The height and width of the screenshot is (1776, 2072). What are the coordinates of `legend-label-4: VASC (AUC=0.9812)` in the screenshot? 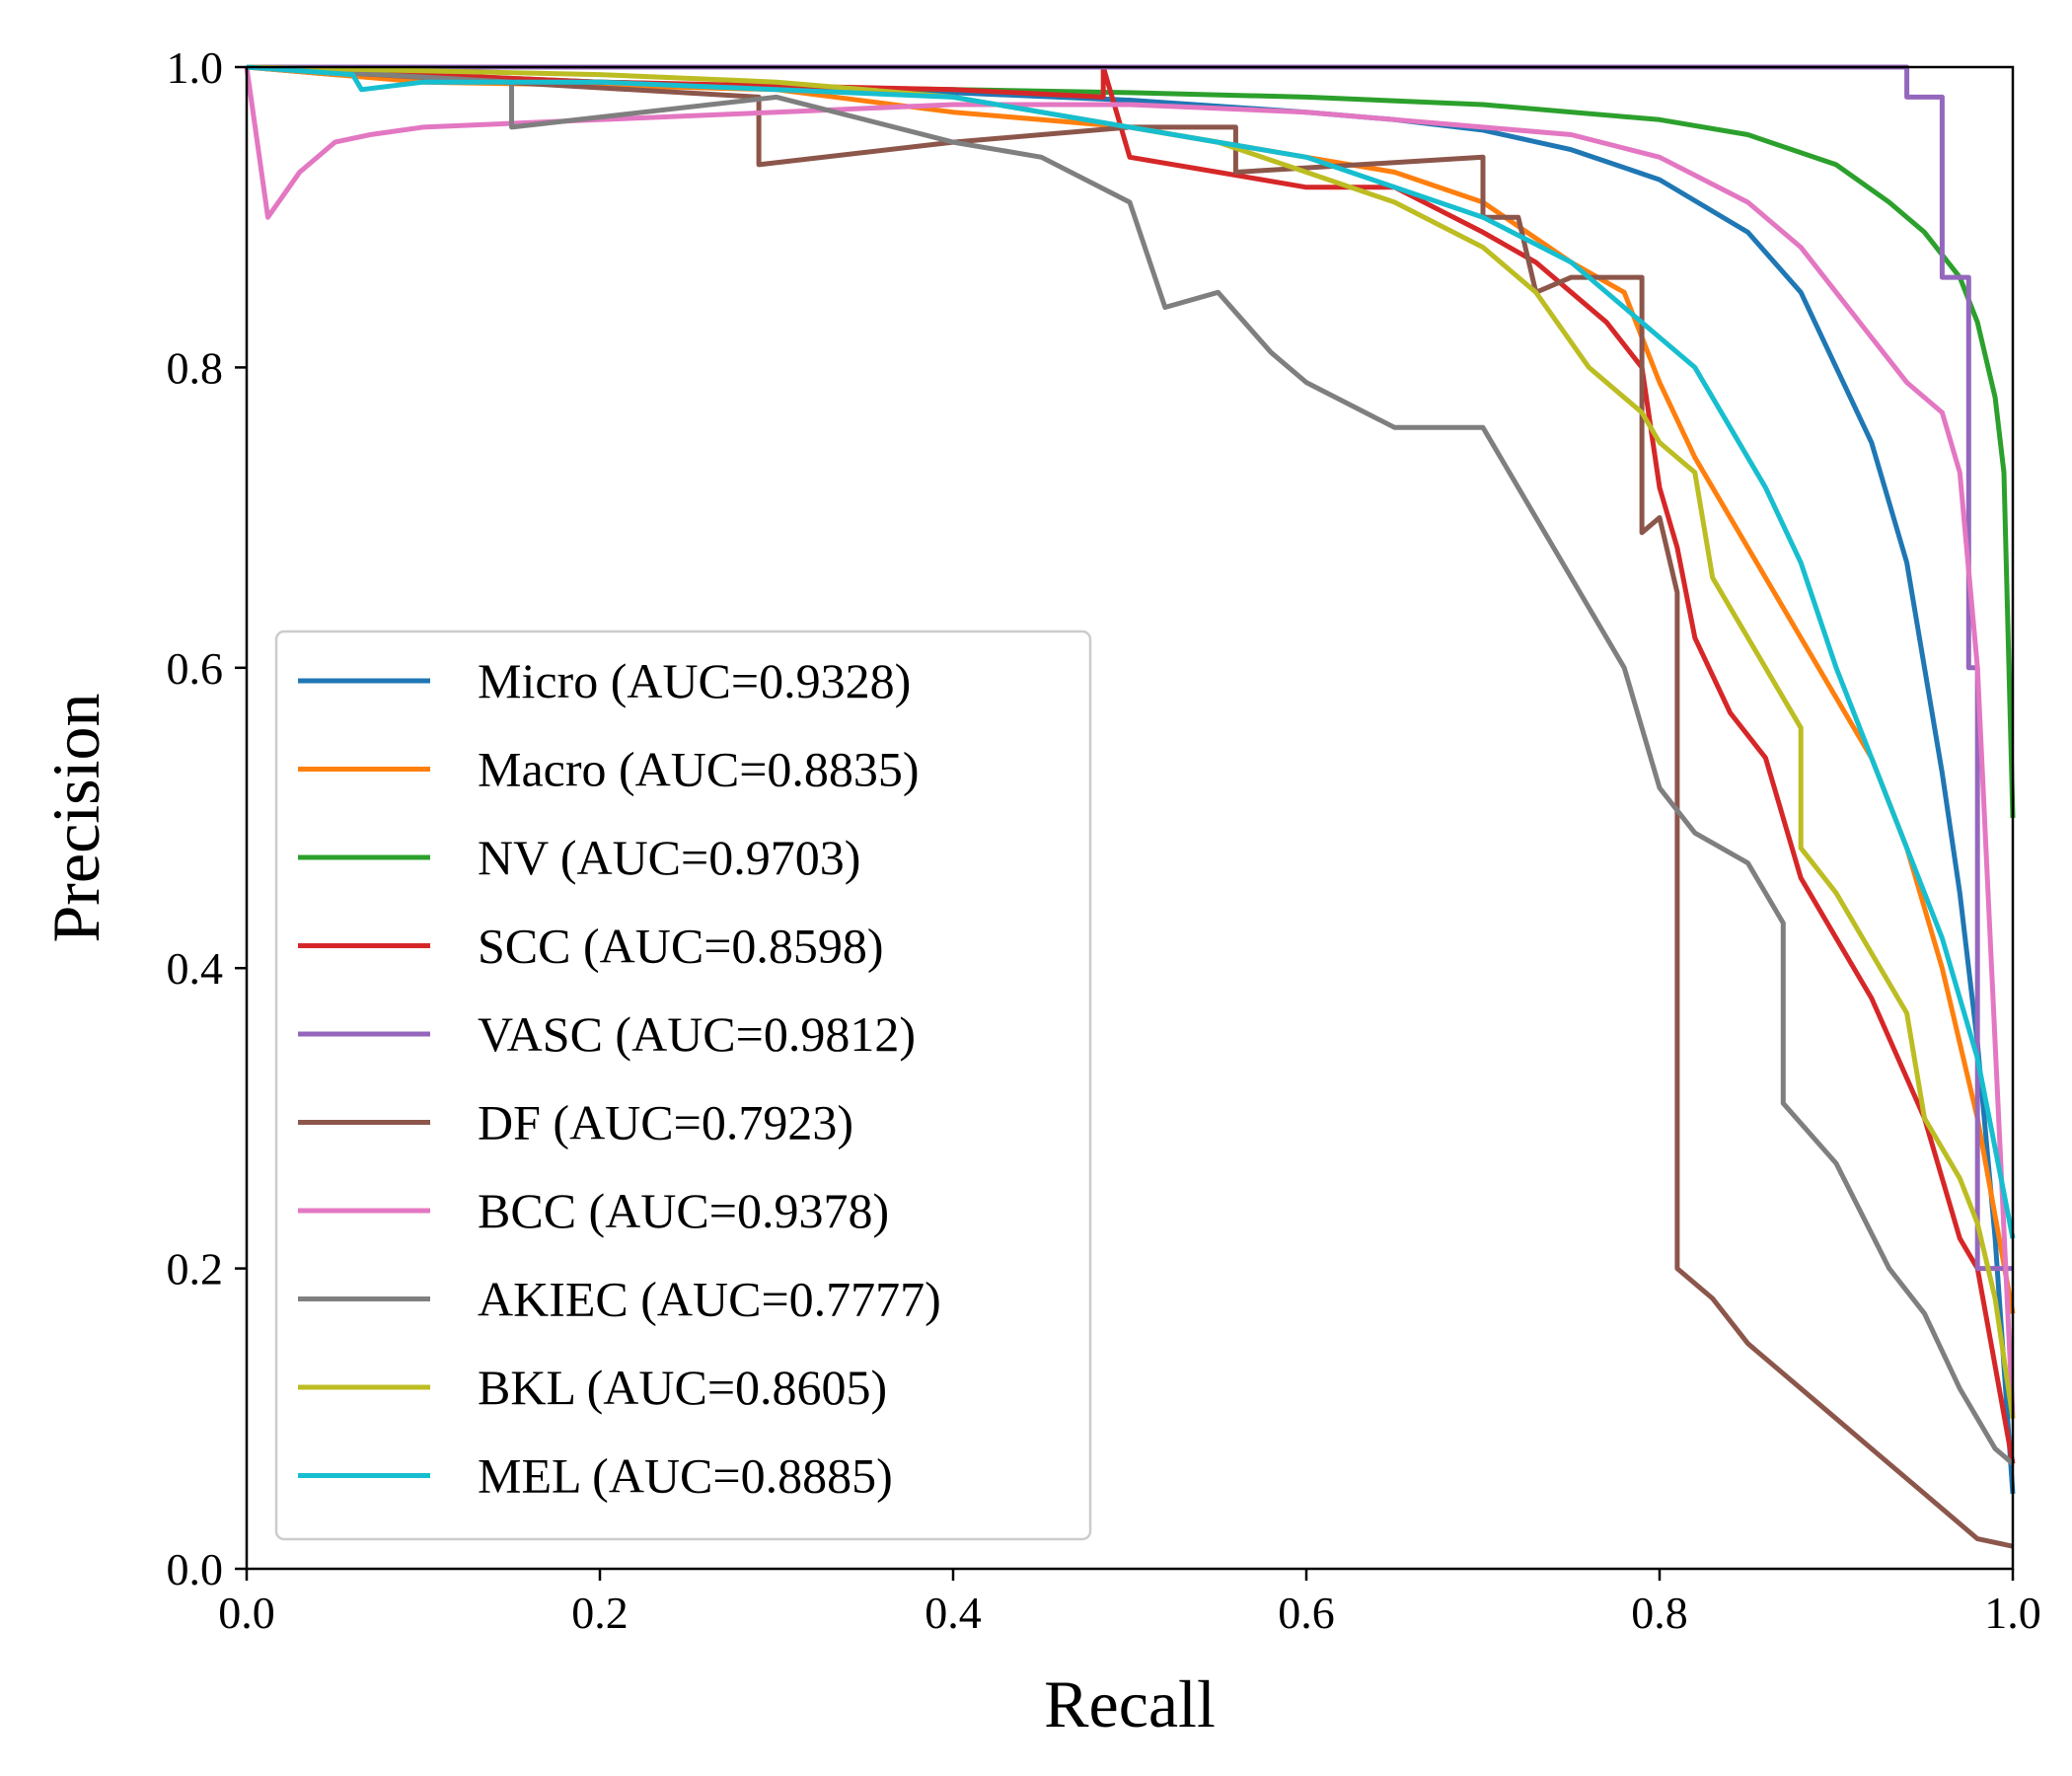 It's located at (697, 1034).